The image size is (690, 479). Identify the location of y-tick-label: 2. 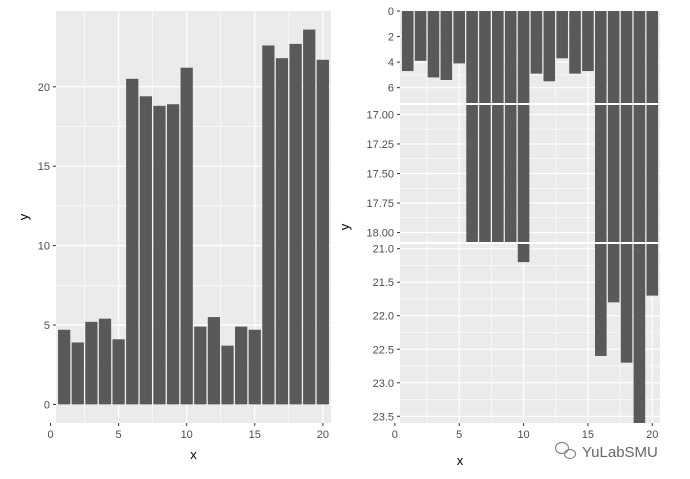
(391, 38).